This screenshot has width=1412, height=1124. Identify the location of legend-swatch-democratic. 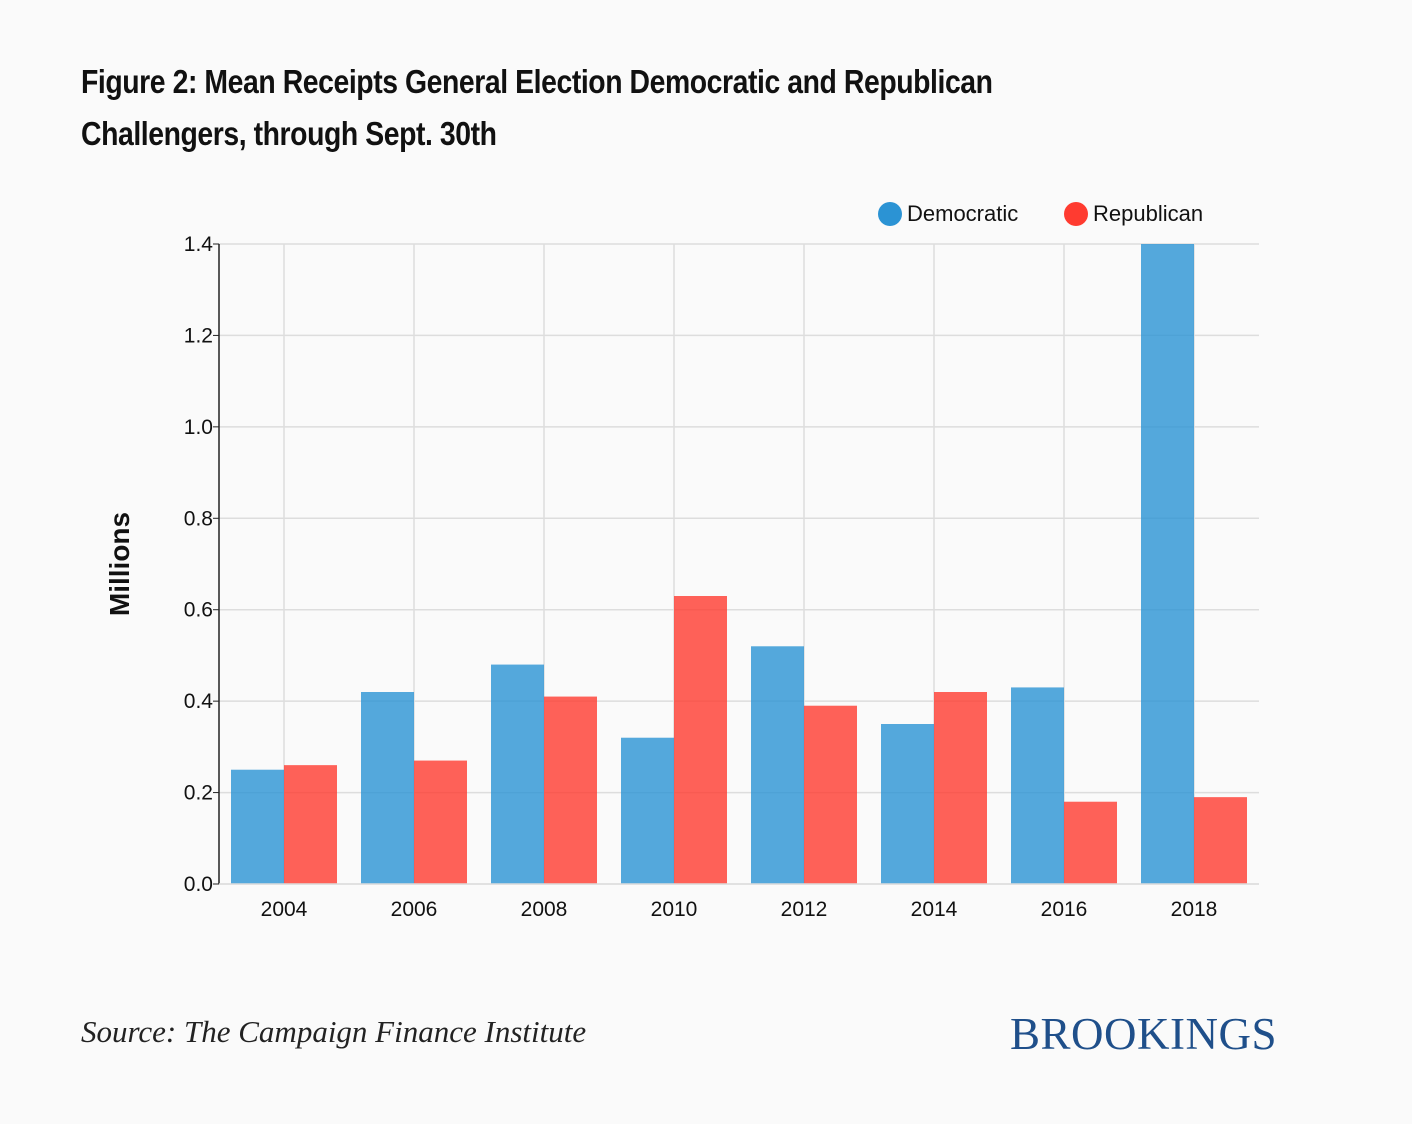
(890, 214).